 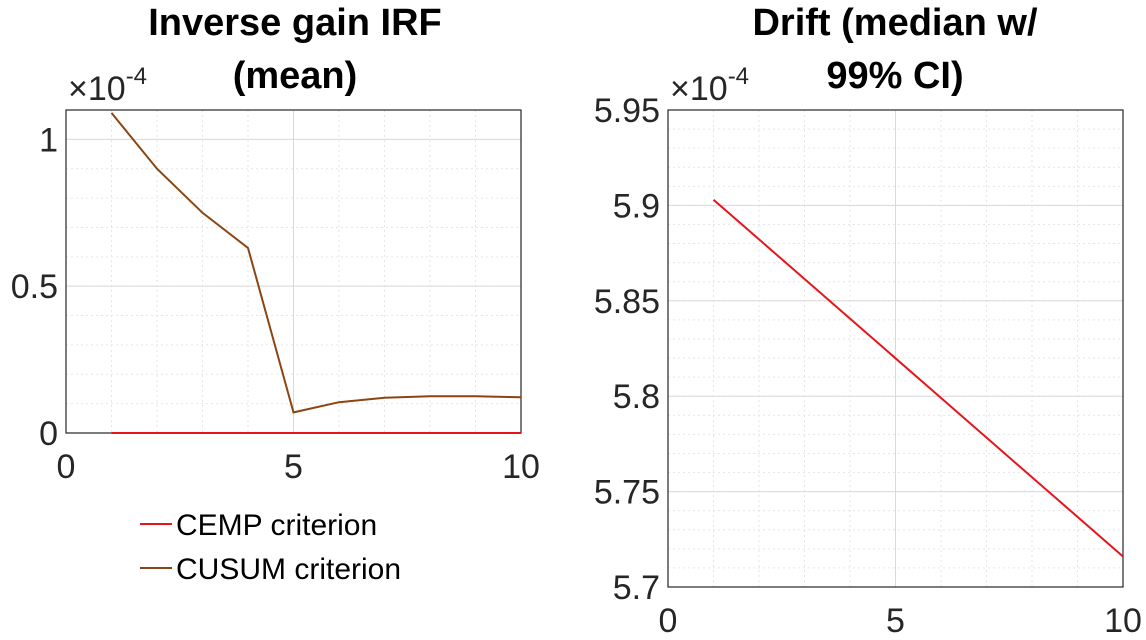 What do you see at coordinates (34, 287) in the screenshot?
I see `y-tick-label: 0.5` at bounding box center [34, 287].